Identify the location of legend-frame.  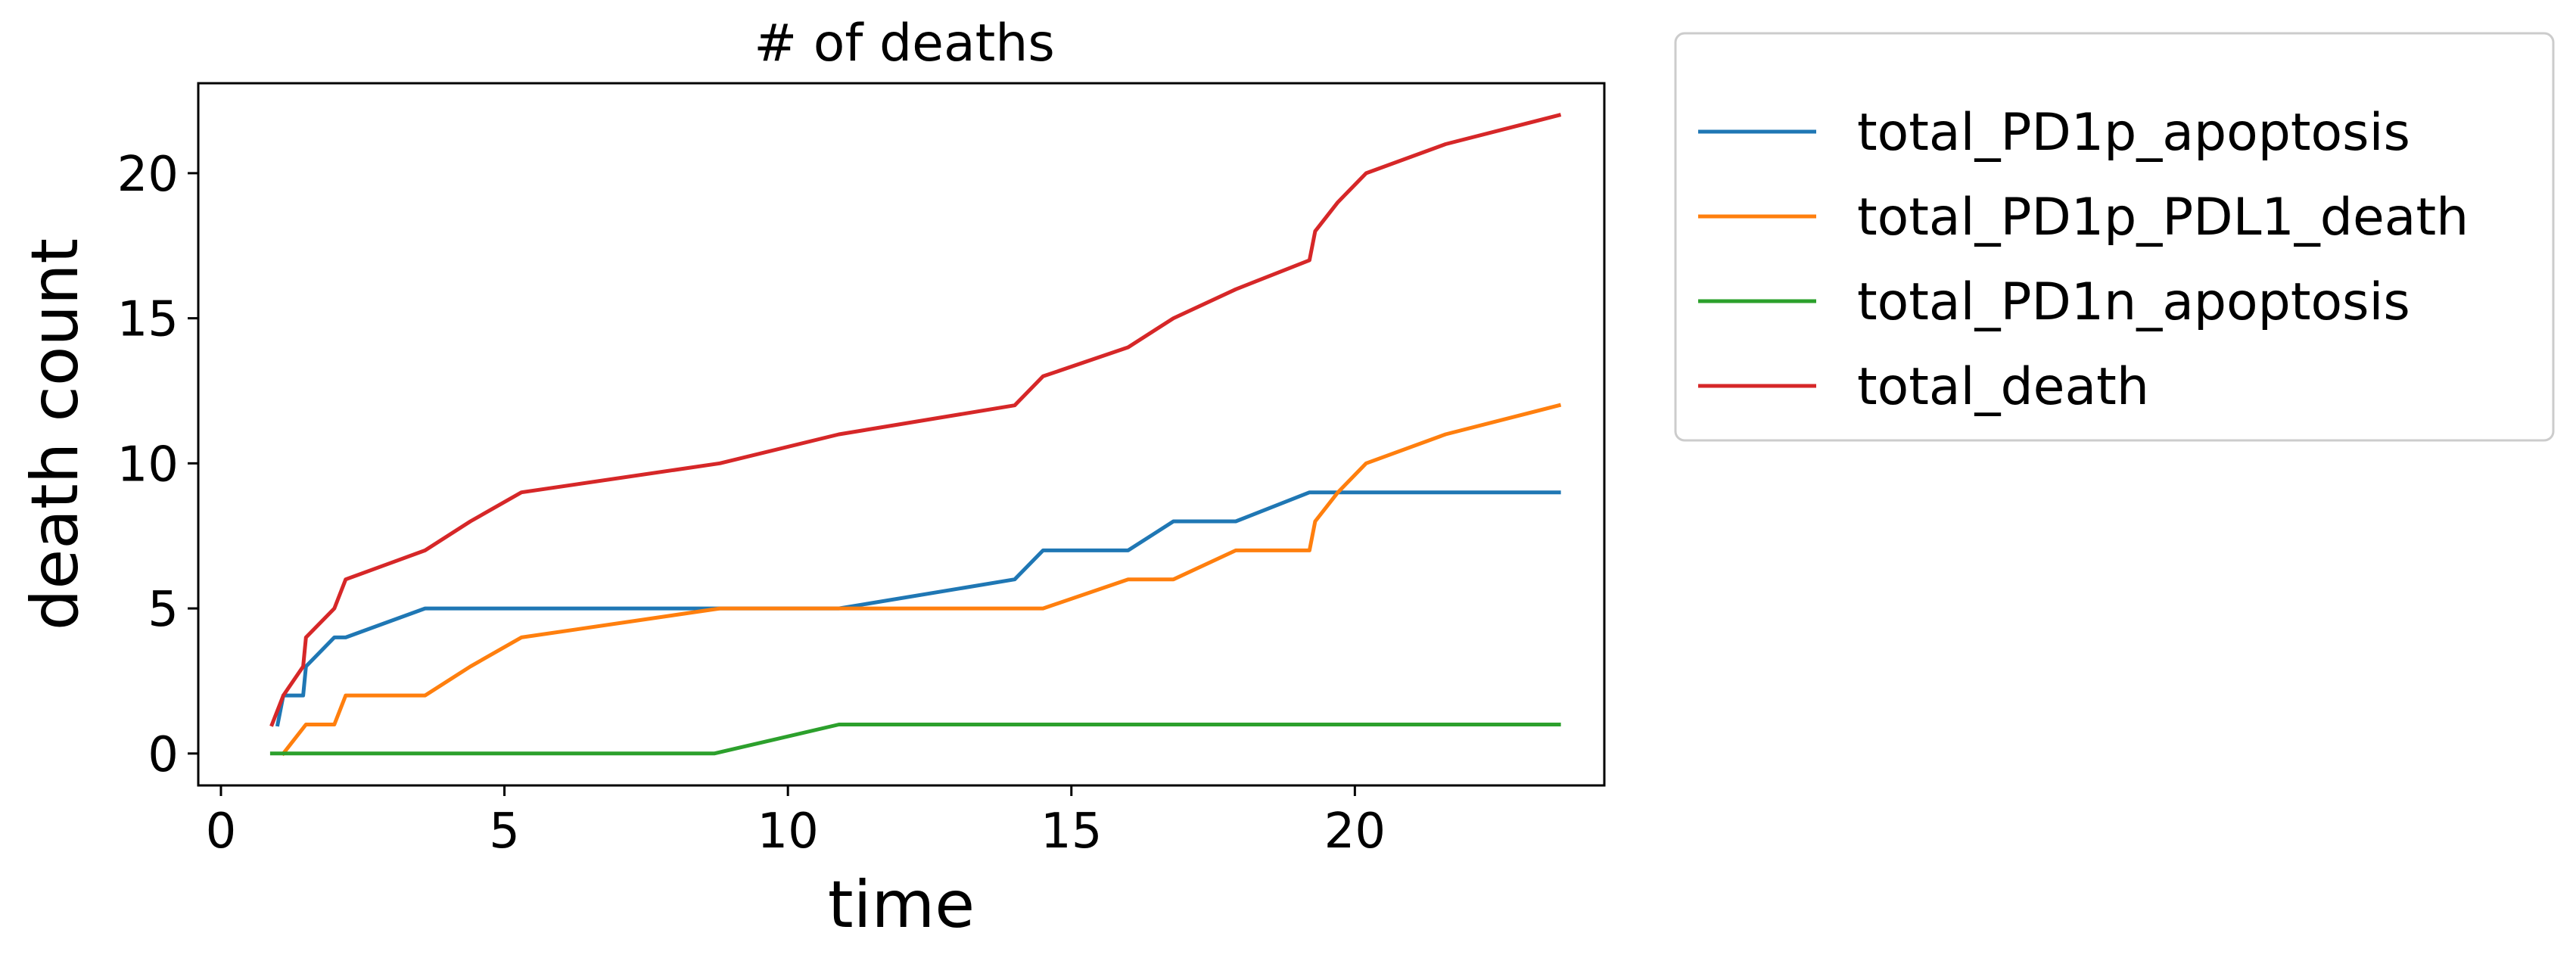
(2114, 237).